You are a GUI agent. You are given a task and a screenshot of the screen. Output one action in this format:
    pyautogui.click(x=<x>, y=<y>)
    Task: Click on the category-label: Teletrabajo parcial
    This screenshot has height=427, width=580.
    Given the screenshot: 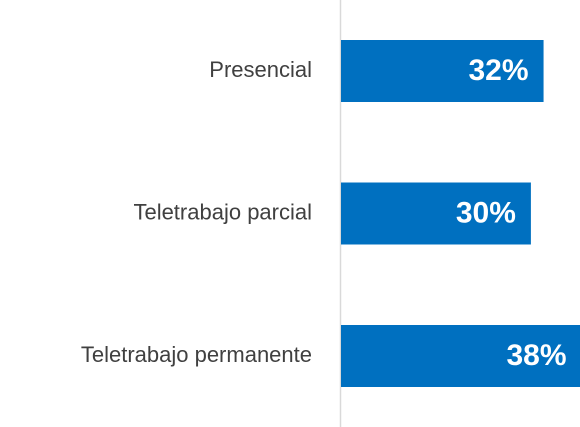 What is the action you would take?
    pyautogui.click(x=222, y=211)
    